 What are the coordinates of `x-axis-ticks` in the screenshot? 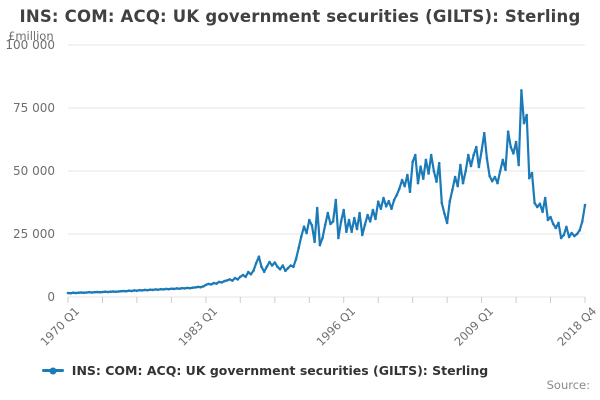 It's located at (326, 300).